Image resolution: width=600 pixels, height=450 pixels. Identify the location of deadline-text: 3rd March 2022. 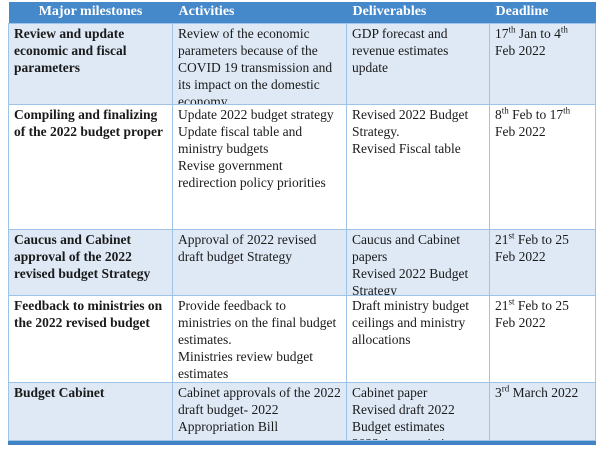
(537, 391).